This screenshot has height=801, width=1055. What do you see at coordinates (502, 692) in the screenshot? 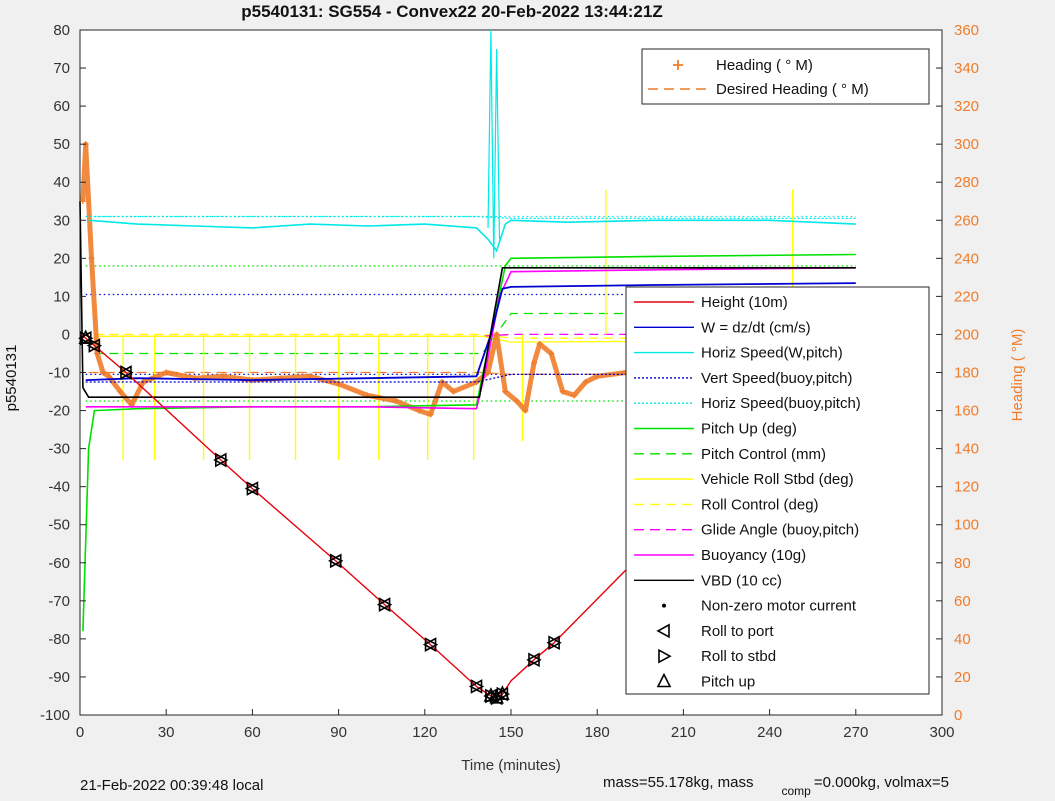
I see `pitch-up-marker` at bounding box center [502, 692].